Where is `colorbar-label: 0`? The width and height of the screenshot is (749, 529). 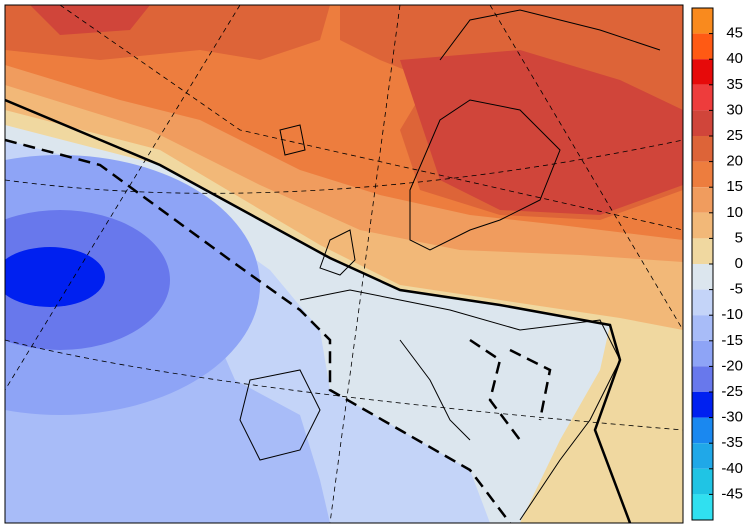 colorbar-label: 0 is located at coordinates (739, 263).